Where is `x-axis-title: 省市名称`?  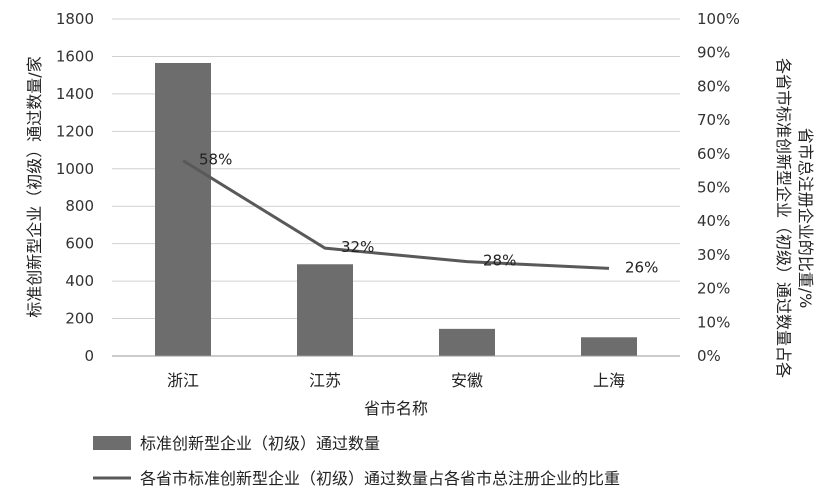 x-axis-title: 省市名称 is located at coordinates (396, 408).